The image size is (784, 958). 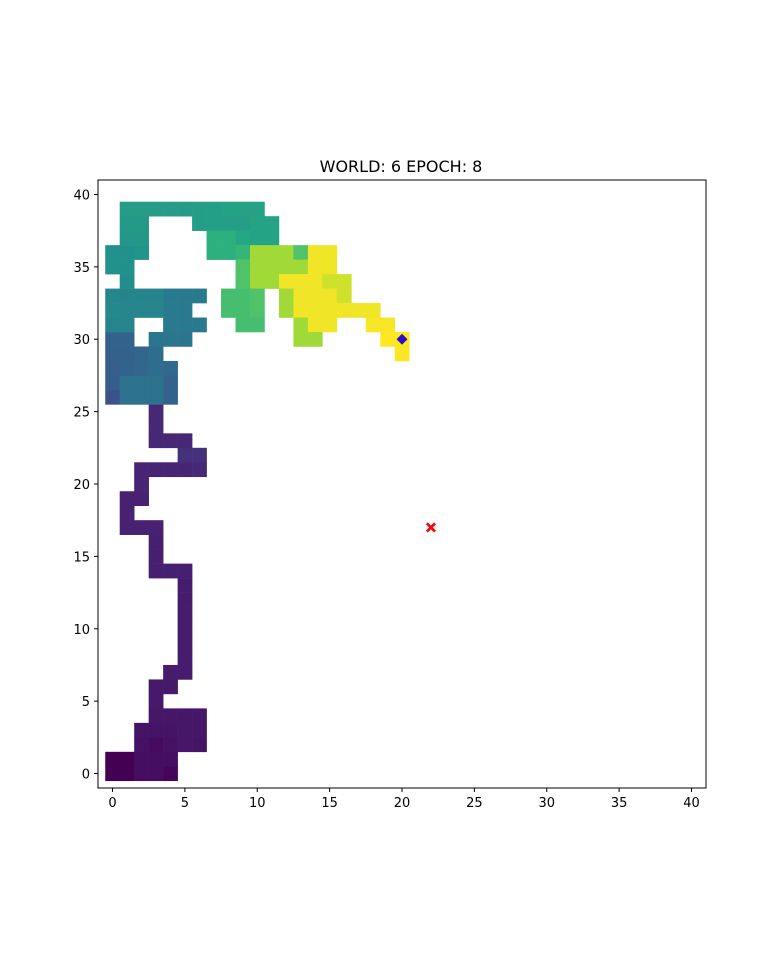 What do you see at coordinates (402, 339) in the screenshot?
I see `agent-marker` at bounding box center [402, 339].